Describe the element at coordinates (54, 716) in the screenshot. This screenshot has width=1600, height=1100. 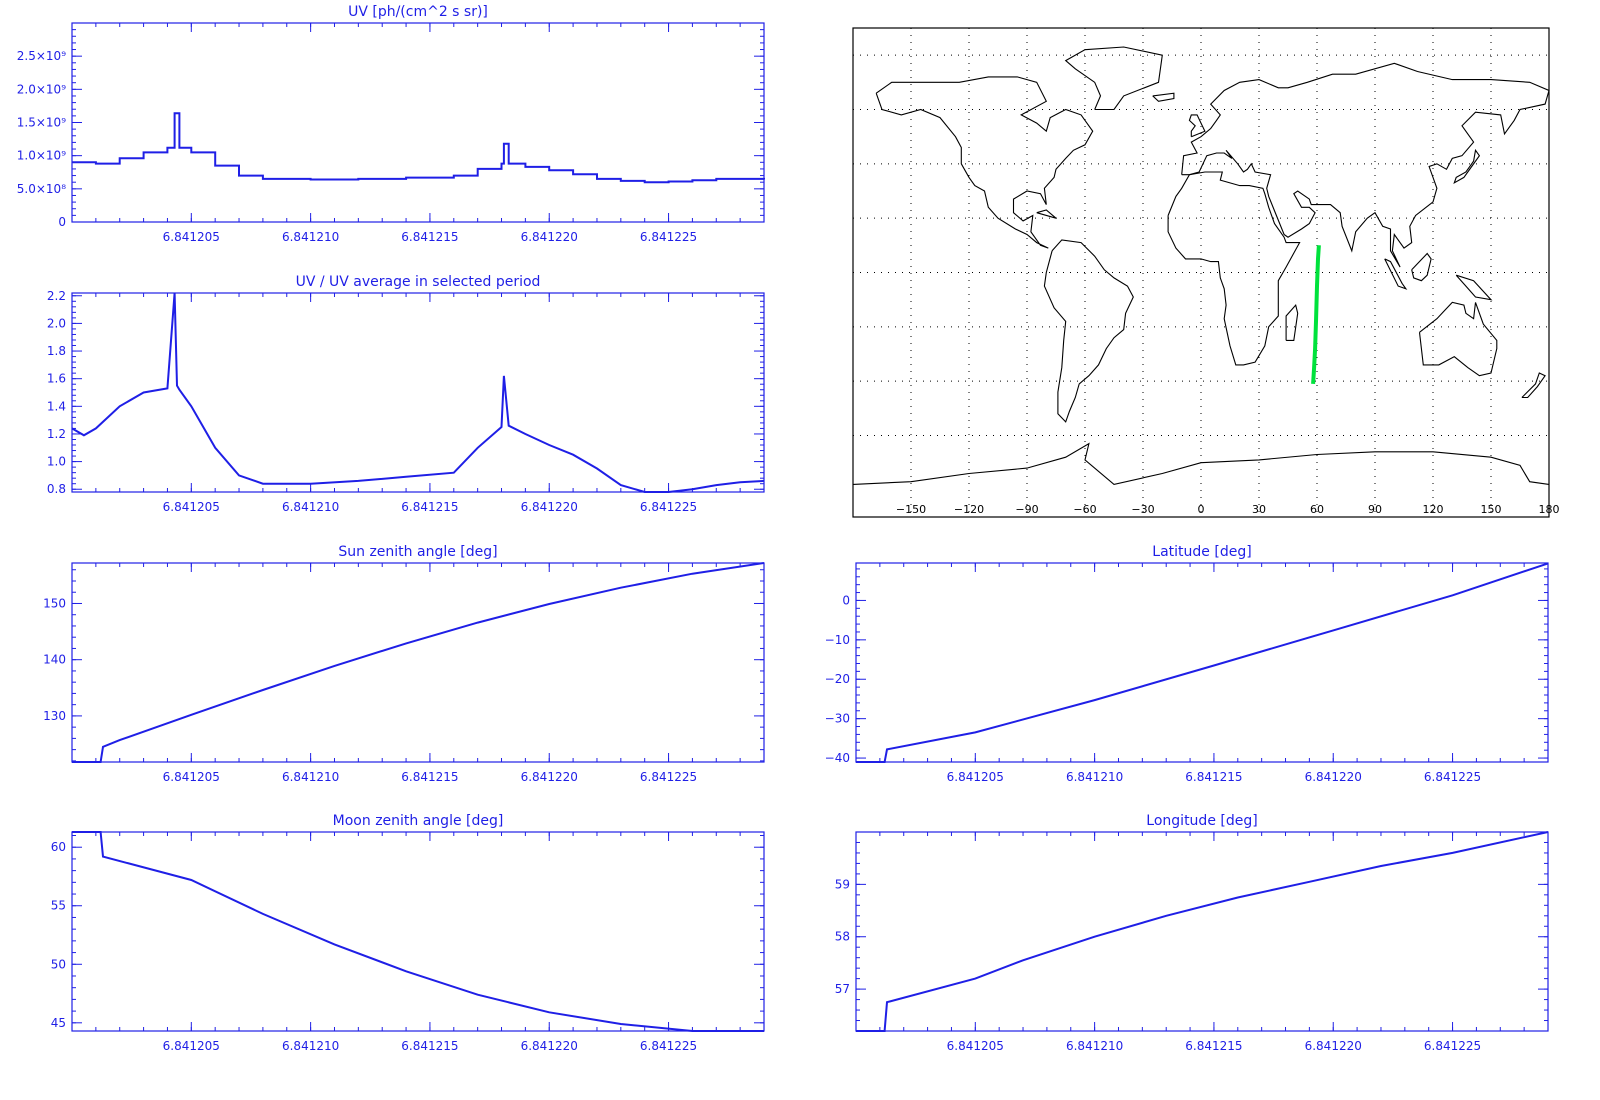
I see `y-tick-label: 130` at that location.